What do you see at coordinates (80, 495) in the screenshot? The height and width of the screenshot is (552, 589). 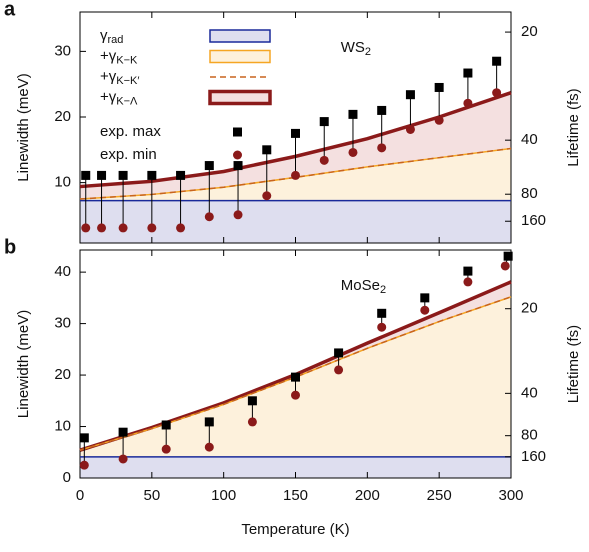 I see `x-tick-label: 0` at bounding box center [80, 495].